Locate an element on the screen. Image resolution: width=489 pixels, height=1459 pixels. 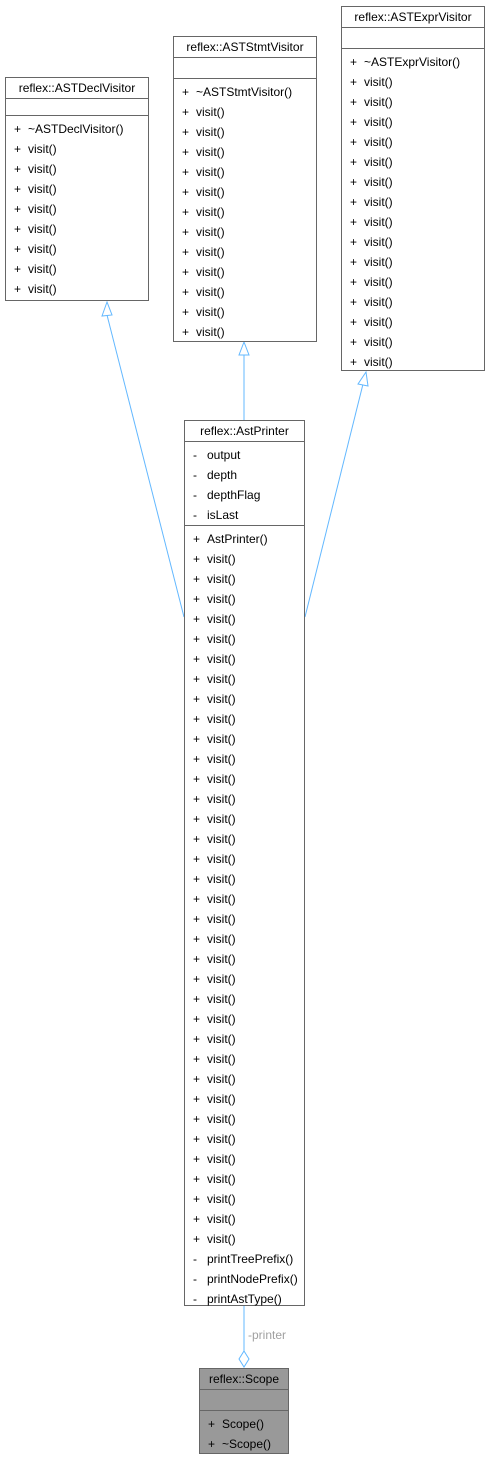
member-name: isLast is located at coordinates (222, 515).